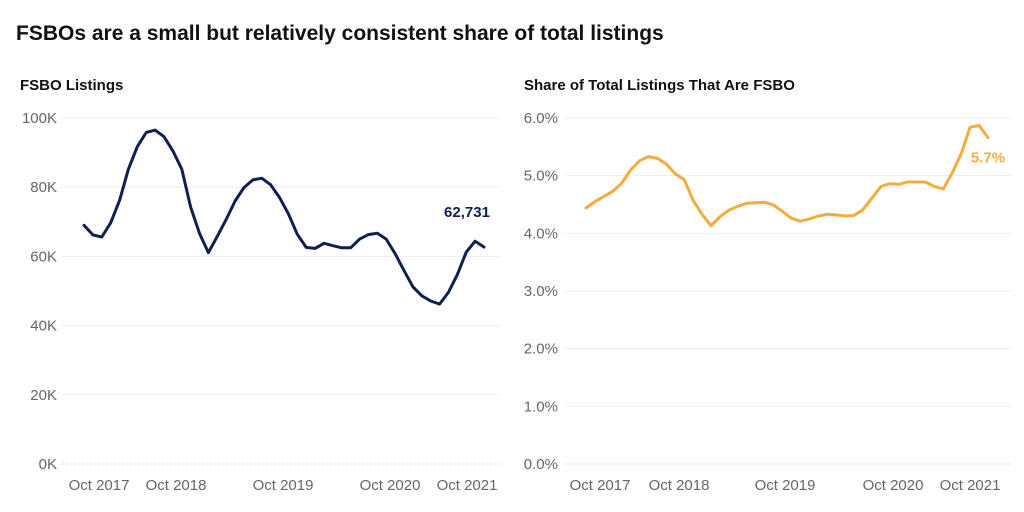  Describe the element at coordinates (43, 187) in the screenshot. I see `y-tick-label: 80K` at that location.